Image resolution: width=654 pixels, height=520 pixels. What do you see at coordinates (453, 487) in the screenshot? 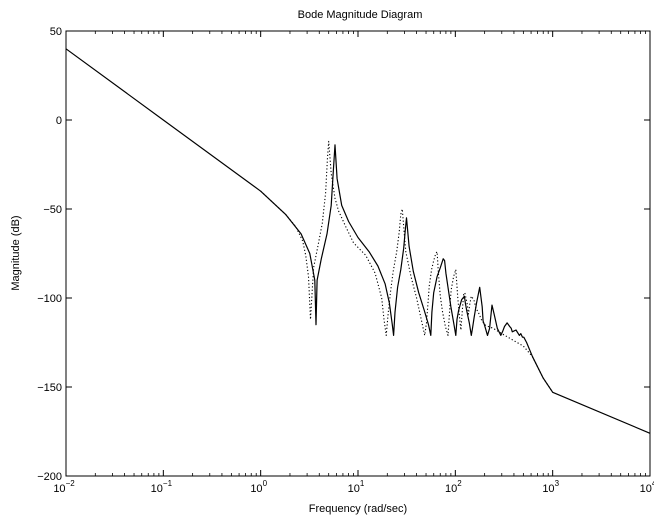
I see `x-tick-label: 10²` at bounding box center [453, 487].